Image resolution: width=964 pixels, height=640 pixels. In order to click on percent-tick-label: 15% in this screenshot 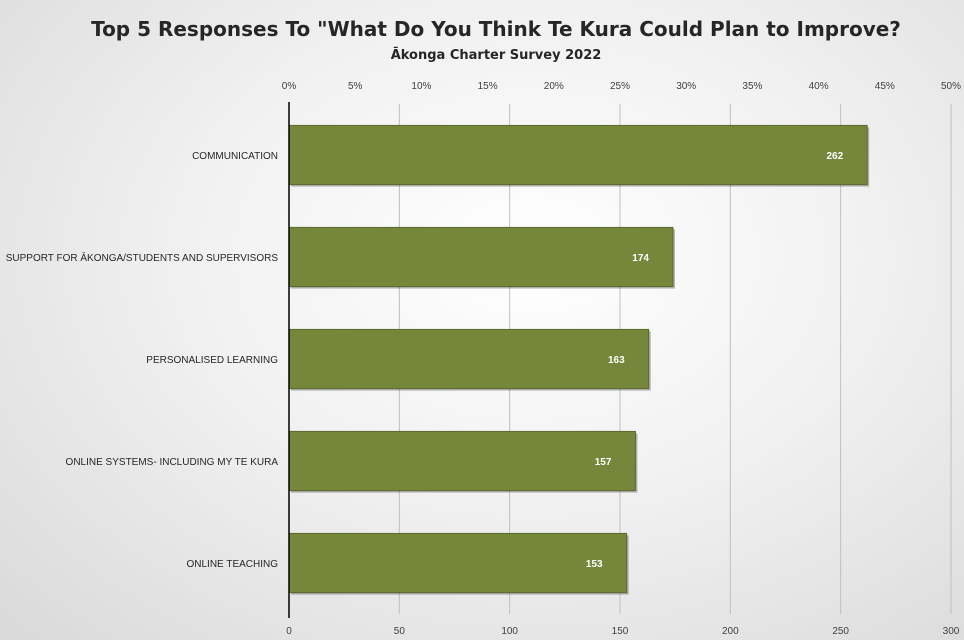, I will do `click(488, 86)`.